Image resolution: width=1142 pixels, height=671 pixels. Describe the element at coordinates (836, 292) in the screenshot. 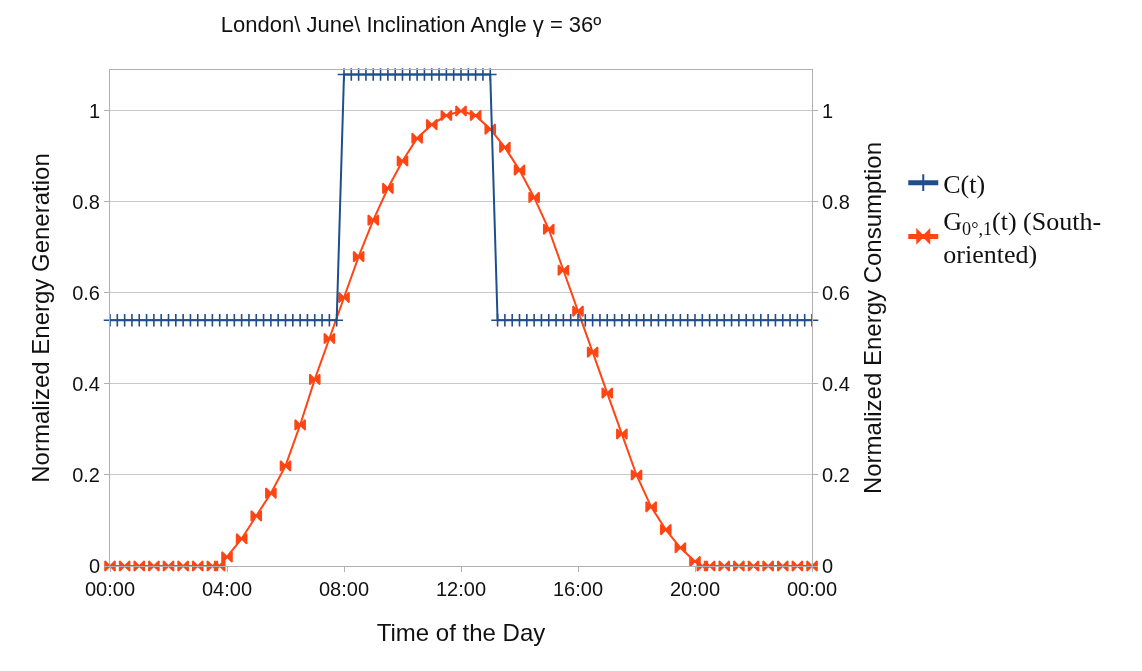

I see `y2-tick-label: 0.6` at that location.